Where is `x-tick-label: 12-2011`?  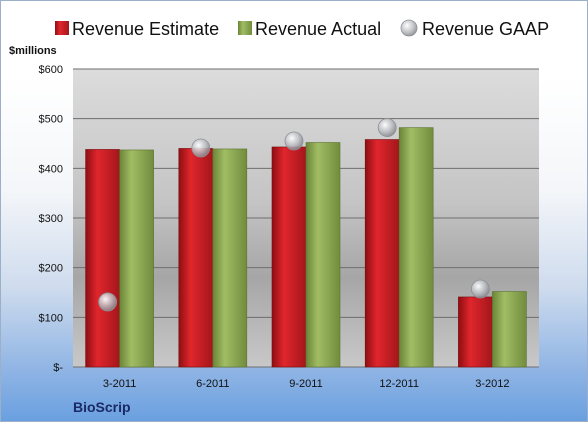 x-tick-label: 12-2011 is located at coordinates (399, 384).